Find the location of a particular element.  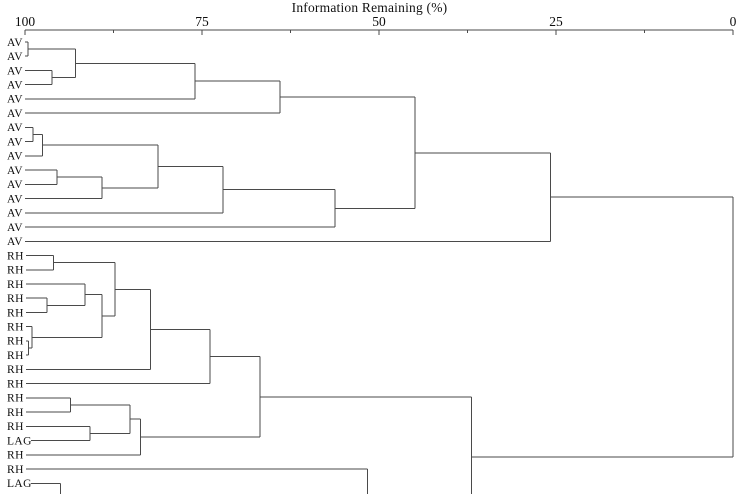

axis-tick-label: 50 is located at coordinates (379, 21).